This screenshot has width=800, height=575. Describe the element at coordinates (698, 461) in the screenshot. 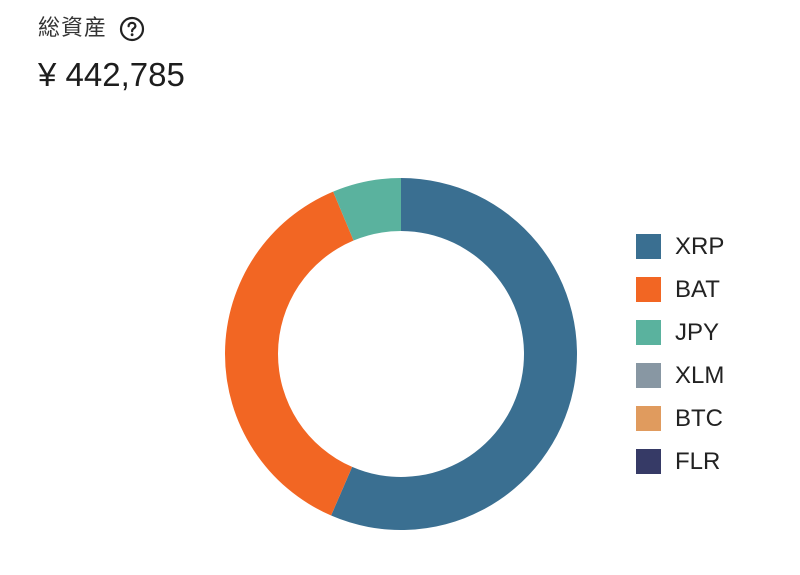

I see `legend-label-flr: FLR` at that location.